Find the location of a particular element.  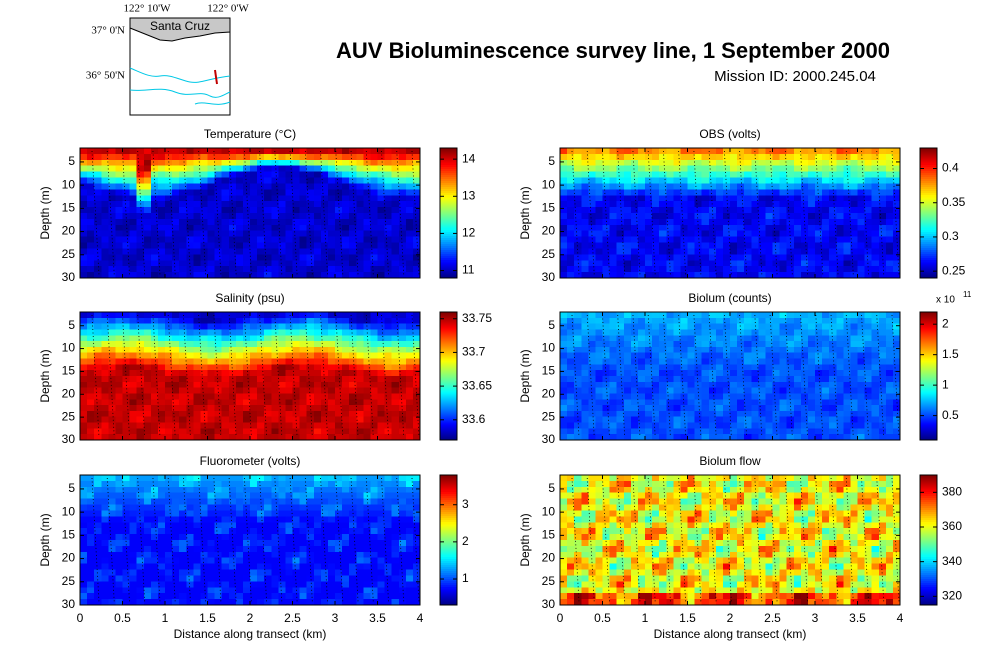

colorbar-tick-label: 14 is located at coordinates (469, 158).